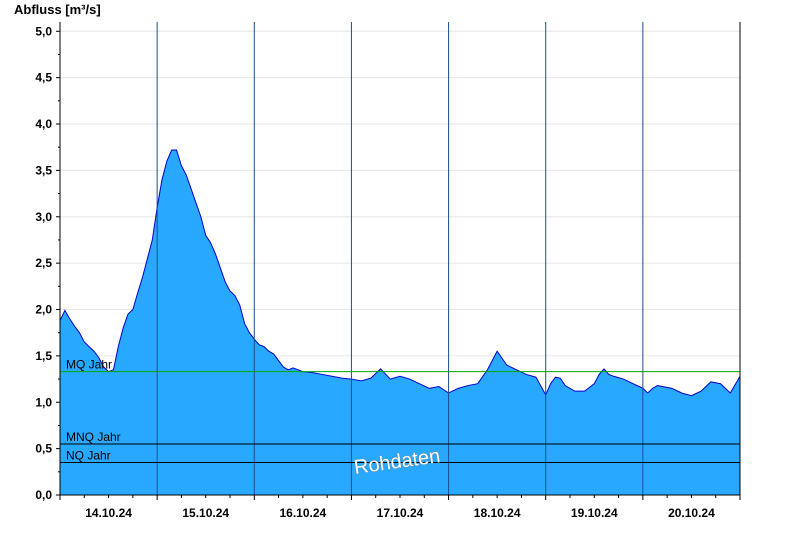 This screenshot has height=550, width=800. Describe the element at coordinates (108, 513) in the screenshot. I see `x-tick-label-0: 14.10.24` at that location.